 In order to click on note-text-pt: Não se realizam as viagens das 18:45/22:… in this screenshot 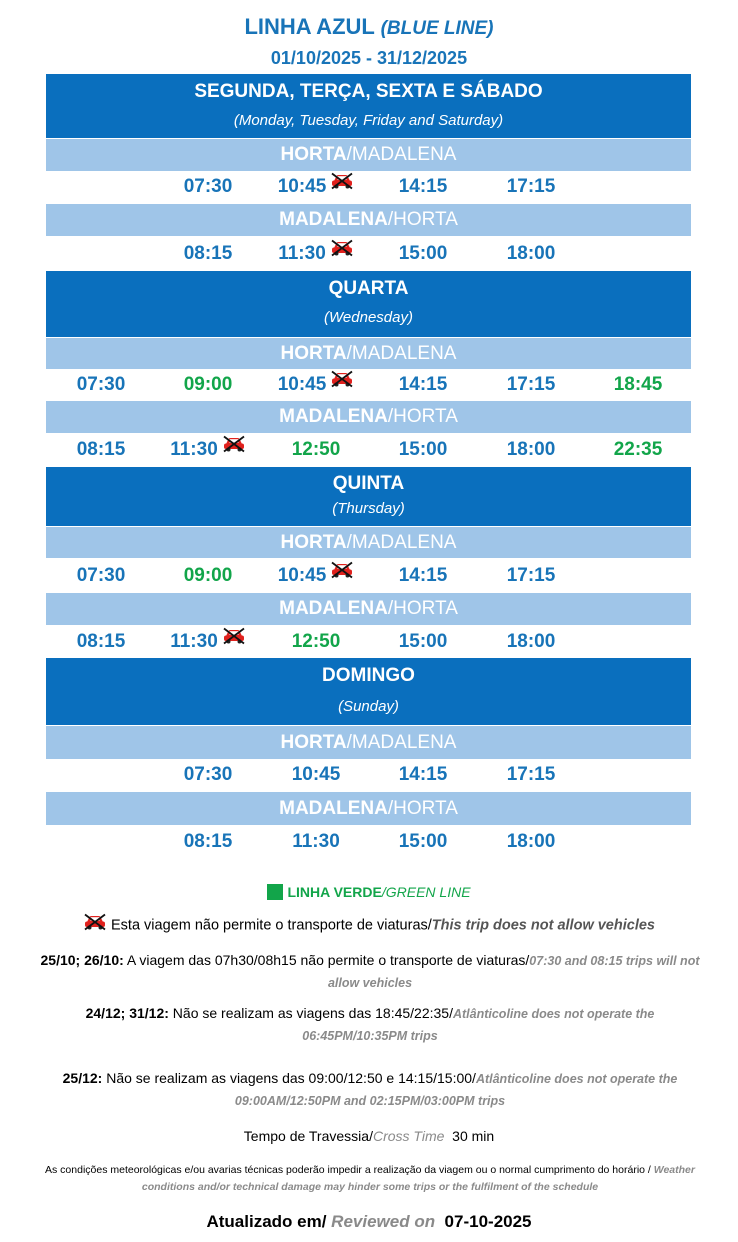, I will do `click(310, 1013)`.